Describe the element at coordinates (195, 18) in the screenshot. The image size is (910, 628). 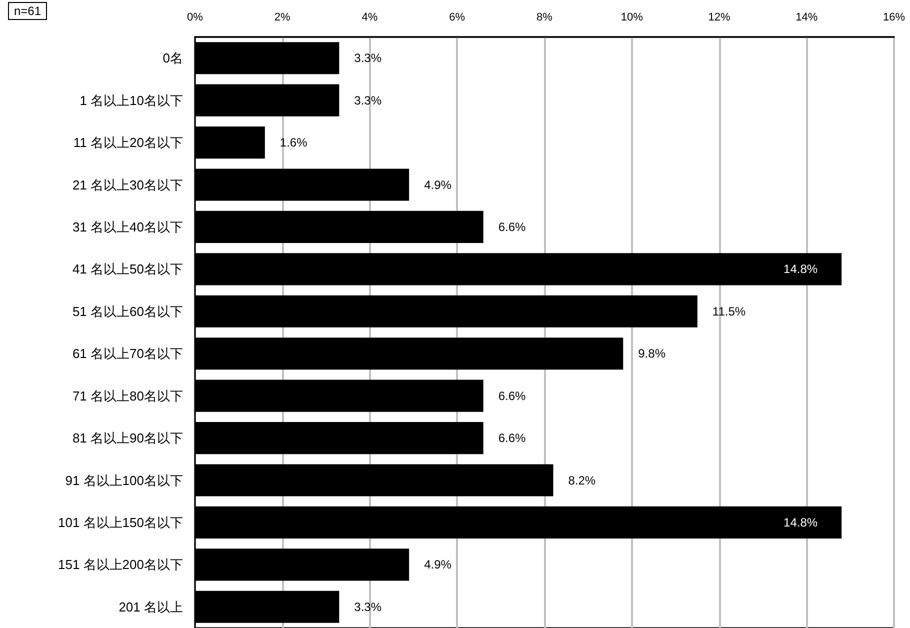
I see `x-tick-label: 0%` at that location.